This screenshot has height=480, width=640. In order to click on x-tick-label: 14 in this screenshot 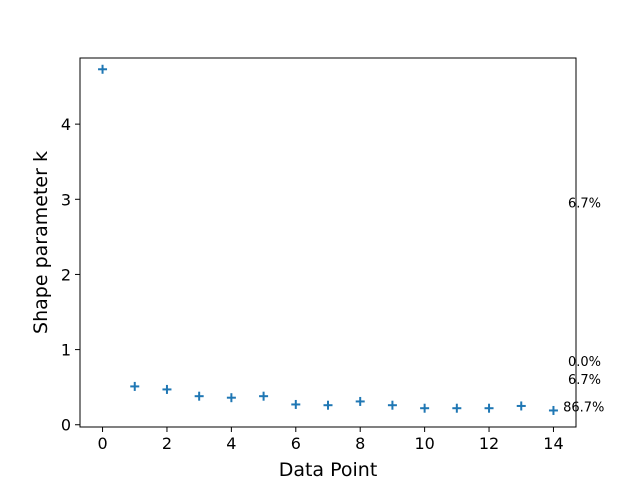, I will do `click(553, 443)`.